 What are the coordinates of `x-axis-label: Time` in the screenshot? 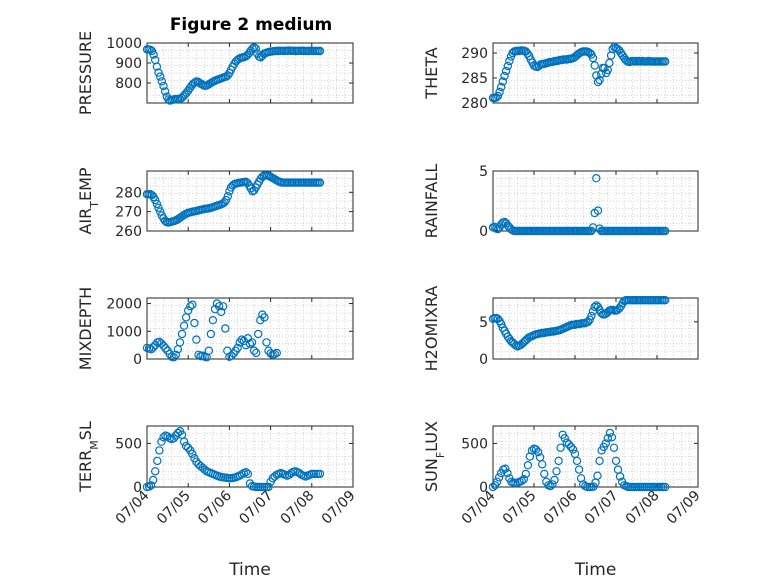 It's located at (249, 570).